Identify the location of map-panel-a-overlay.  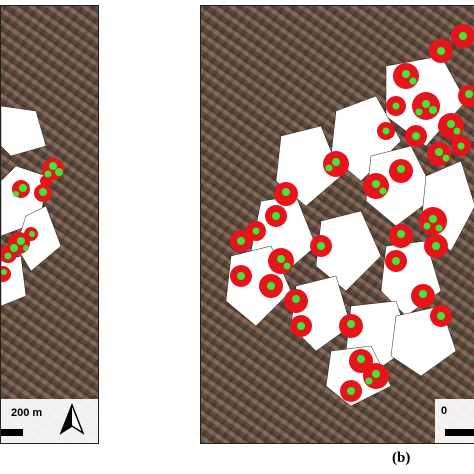
(32, 206).